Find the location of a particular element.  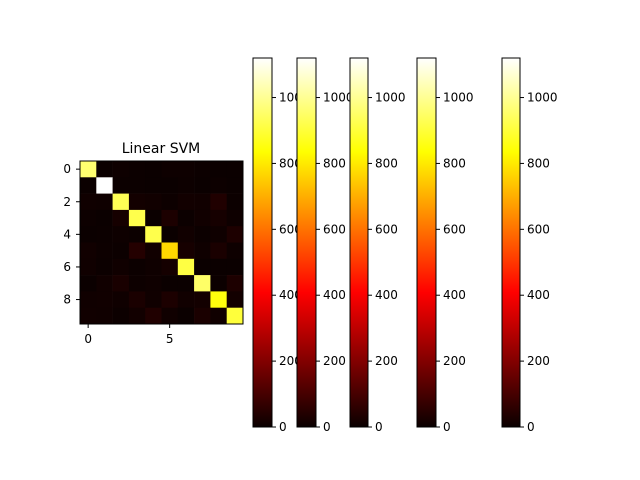

heatmap-axes: 0 5 0 2 4 6 8 is located at coordinates (153, 253).